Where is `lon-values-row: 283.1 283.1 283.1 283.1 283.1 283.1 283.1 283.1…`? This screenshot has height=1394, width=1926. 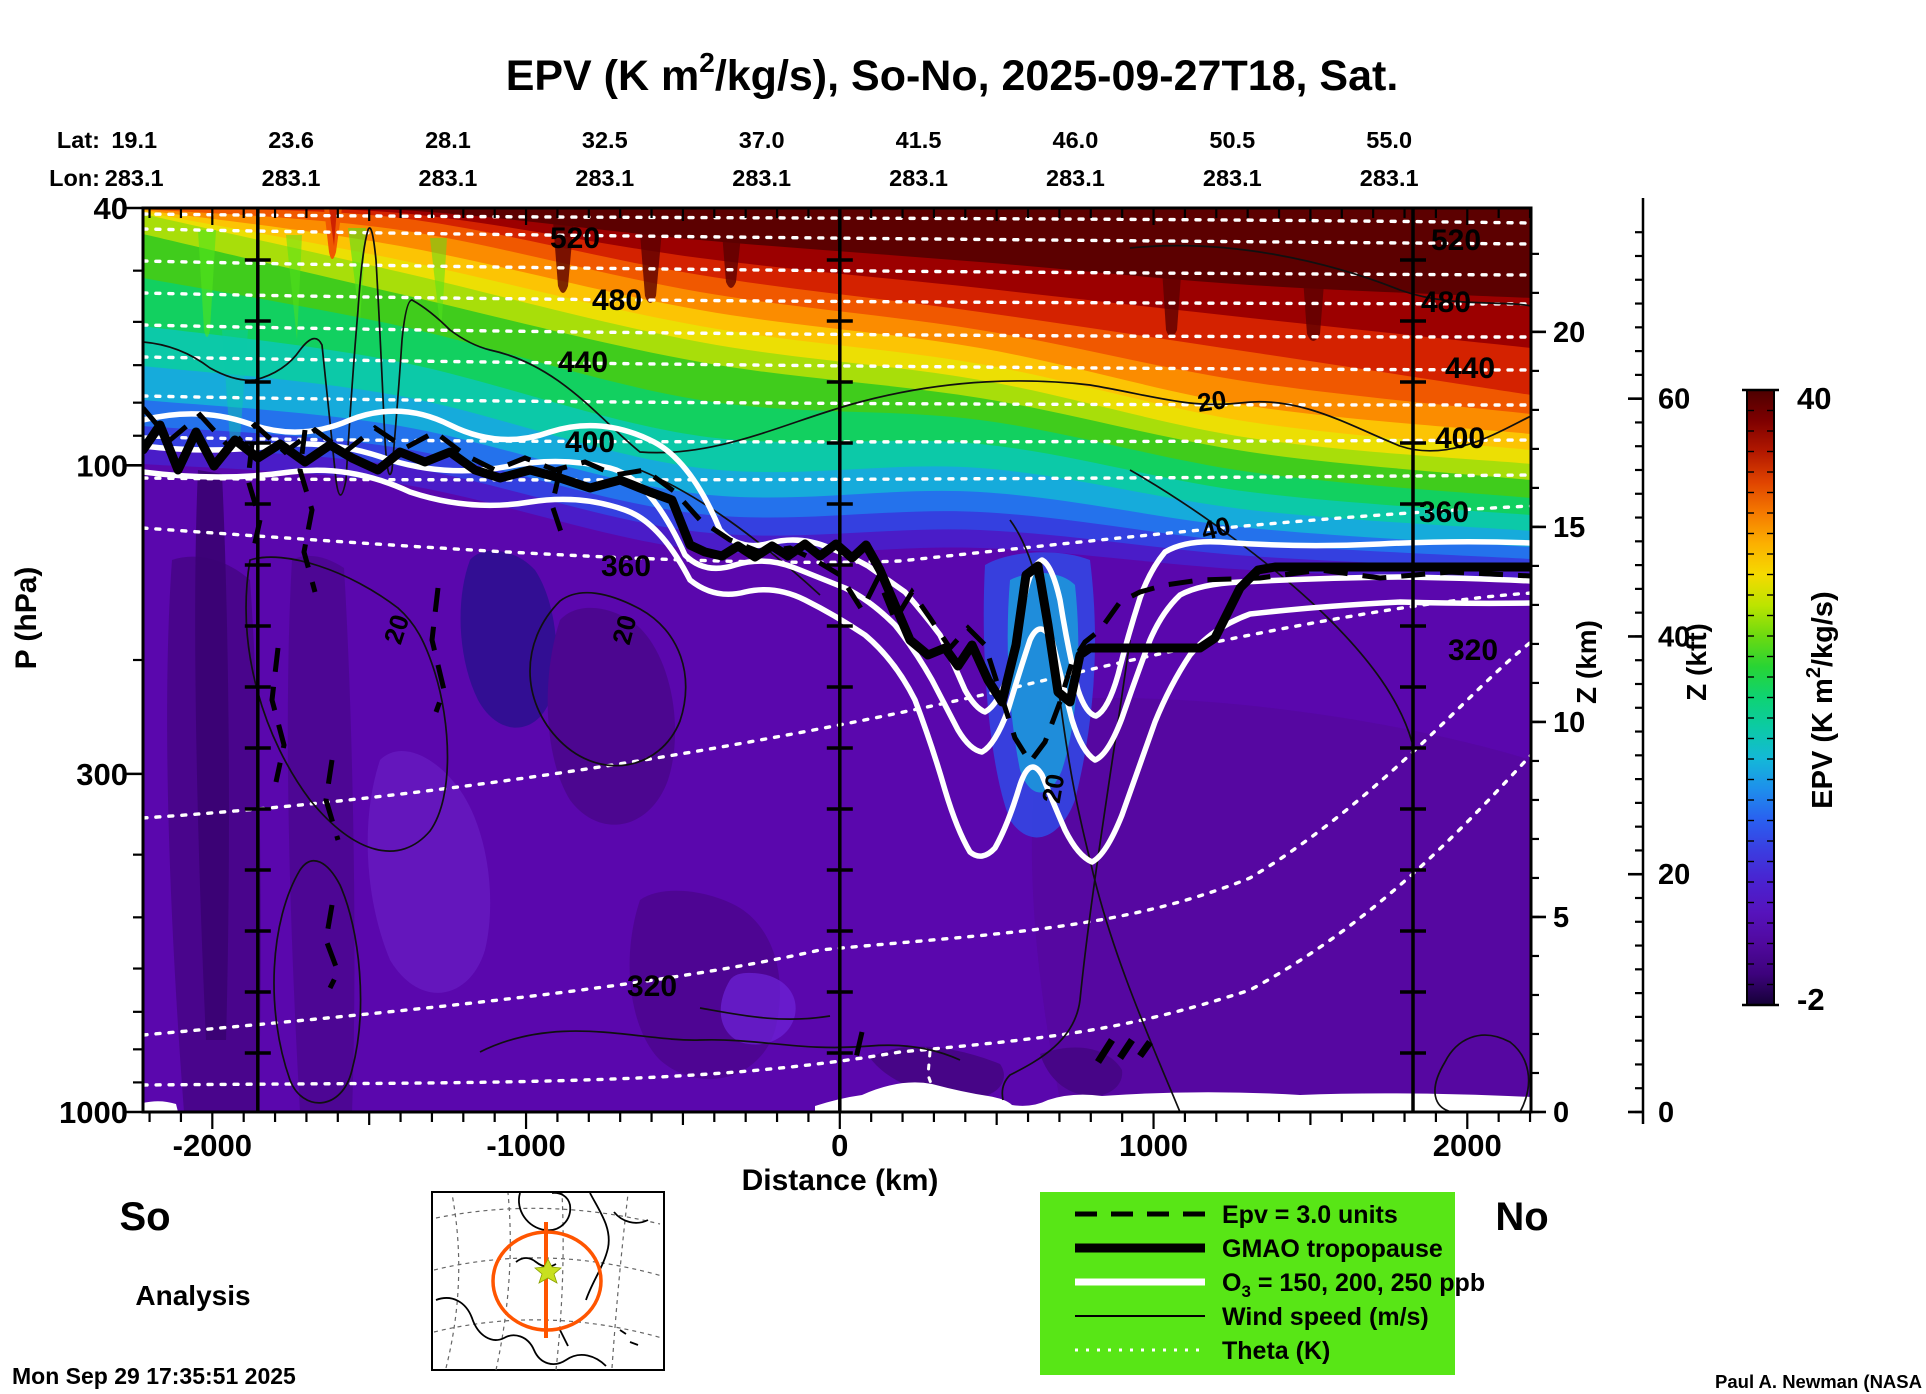 lon-values-row: 283.1 283.1 283.1 283.1 283.1 283.1 283.1 283.1… is located at coordinates (762, 178).